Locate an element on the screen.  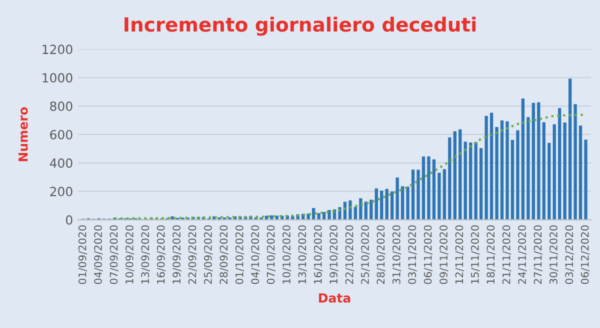
x-tick-label: 04/10/2020 is located at coordinates (255, 254).